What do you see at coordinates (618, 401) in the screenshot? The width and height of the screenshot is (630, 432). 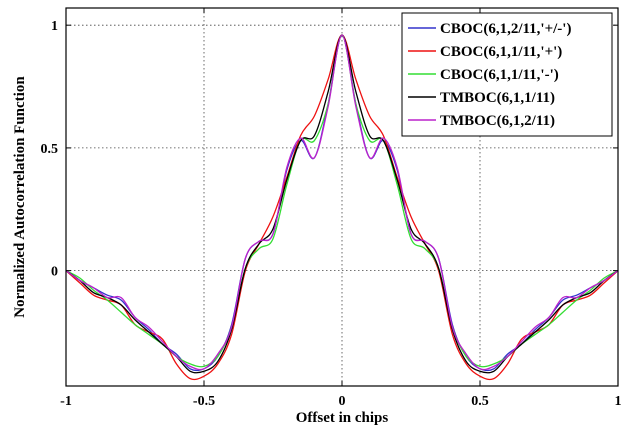 I see `x-tick-label: 1` at bounding box center [618, 401].